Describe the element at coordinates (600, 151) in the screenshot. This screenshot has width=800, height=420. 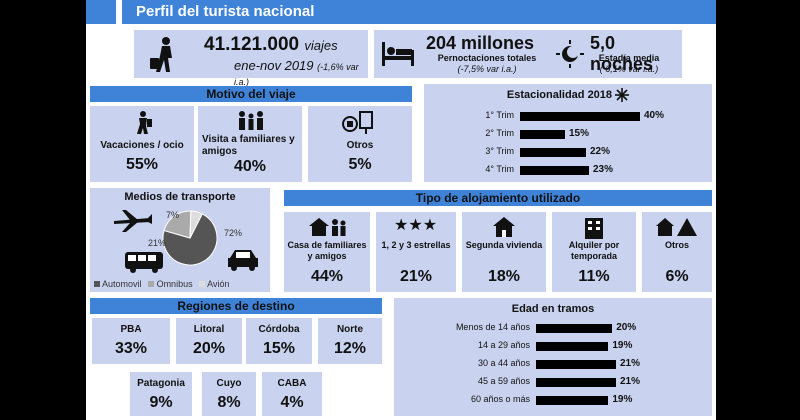
I see `estac-value-2: 22%` at that location.